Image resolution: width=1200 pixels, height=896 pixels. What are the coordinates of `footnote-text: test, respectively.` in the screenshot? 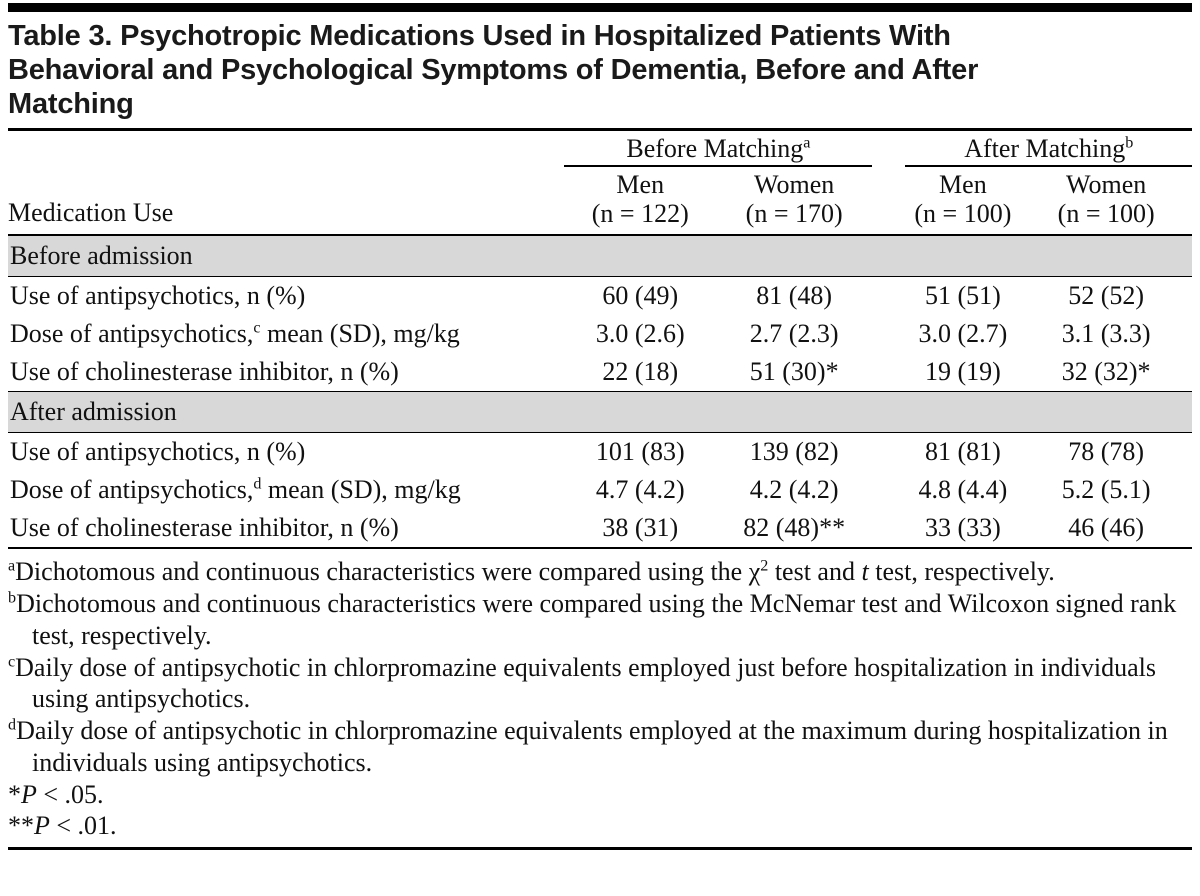 It's located at (961, 572).